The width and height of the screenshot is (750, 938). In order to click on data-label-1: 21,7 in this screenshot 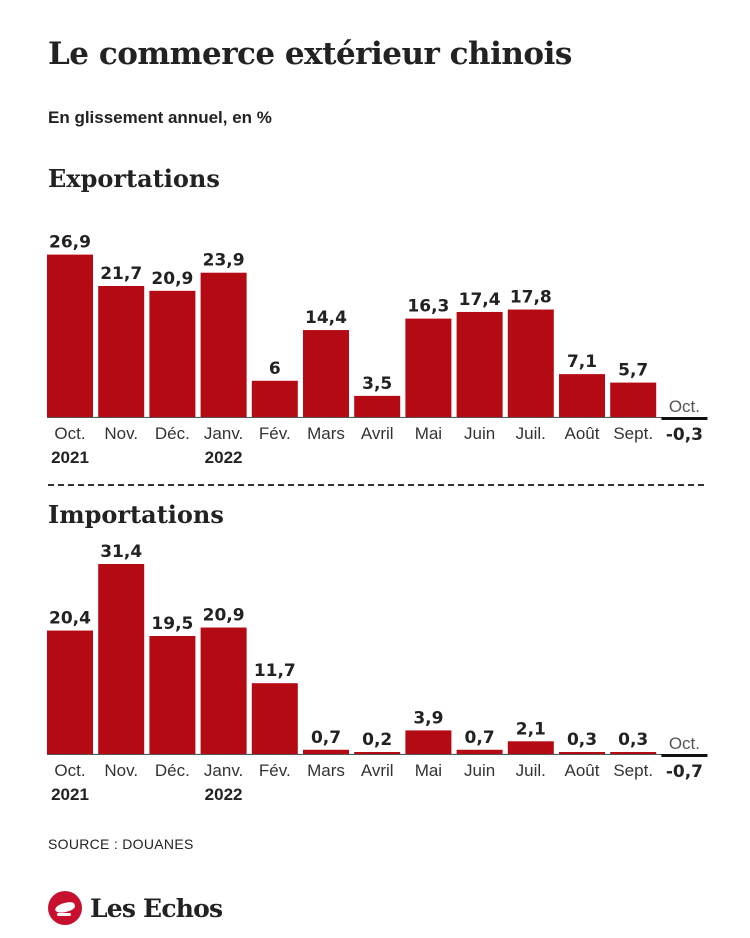, I will do `click(121, 274)`.